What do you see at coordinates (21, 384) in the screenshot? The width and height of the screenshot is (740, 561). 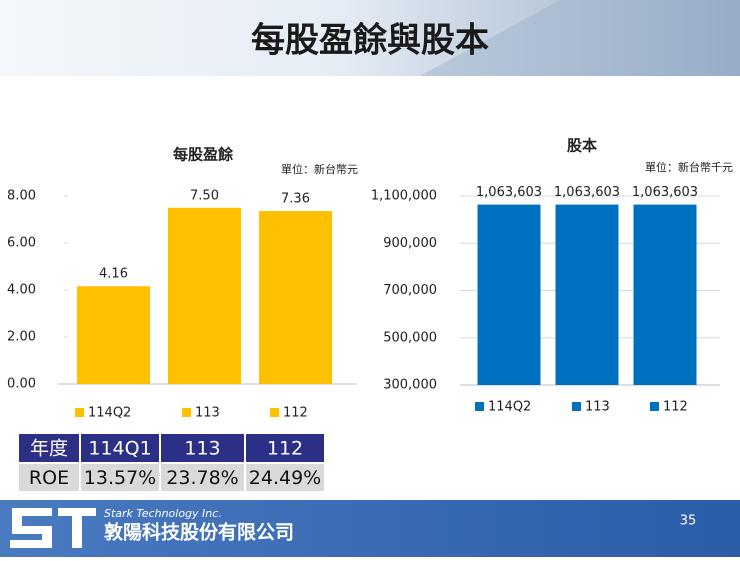 I see `y-tick-label: 0.00` at bounding box center [21, 384].